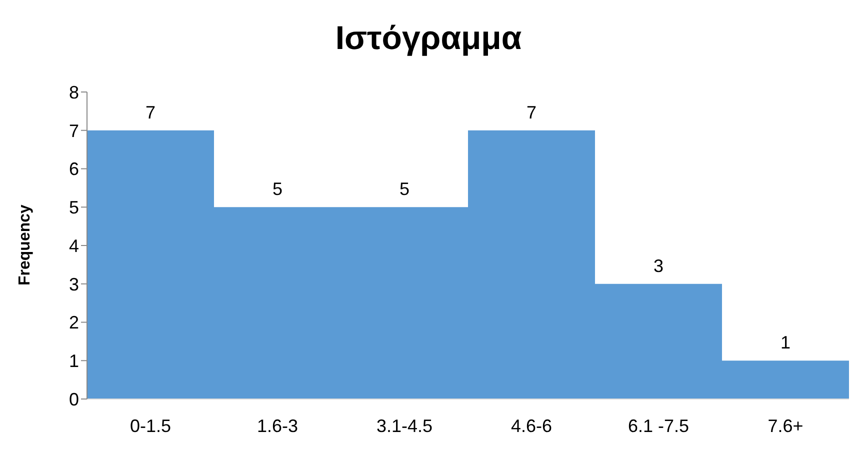  I want to click on y-tick-label: 1, so click(73, 361).